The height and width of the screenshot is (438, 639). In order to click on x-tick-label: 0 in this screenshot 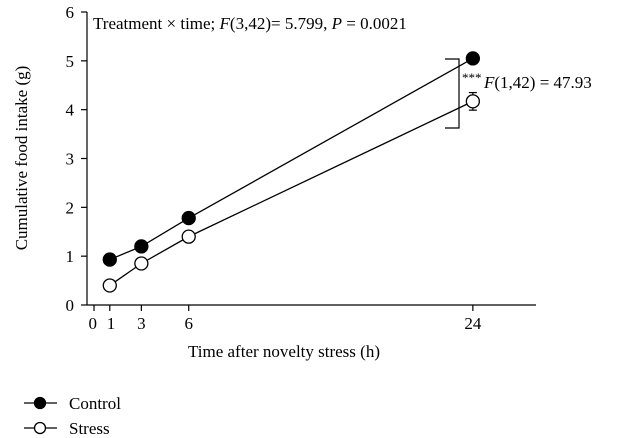, I will do `click(93, 323)`.